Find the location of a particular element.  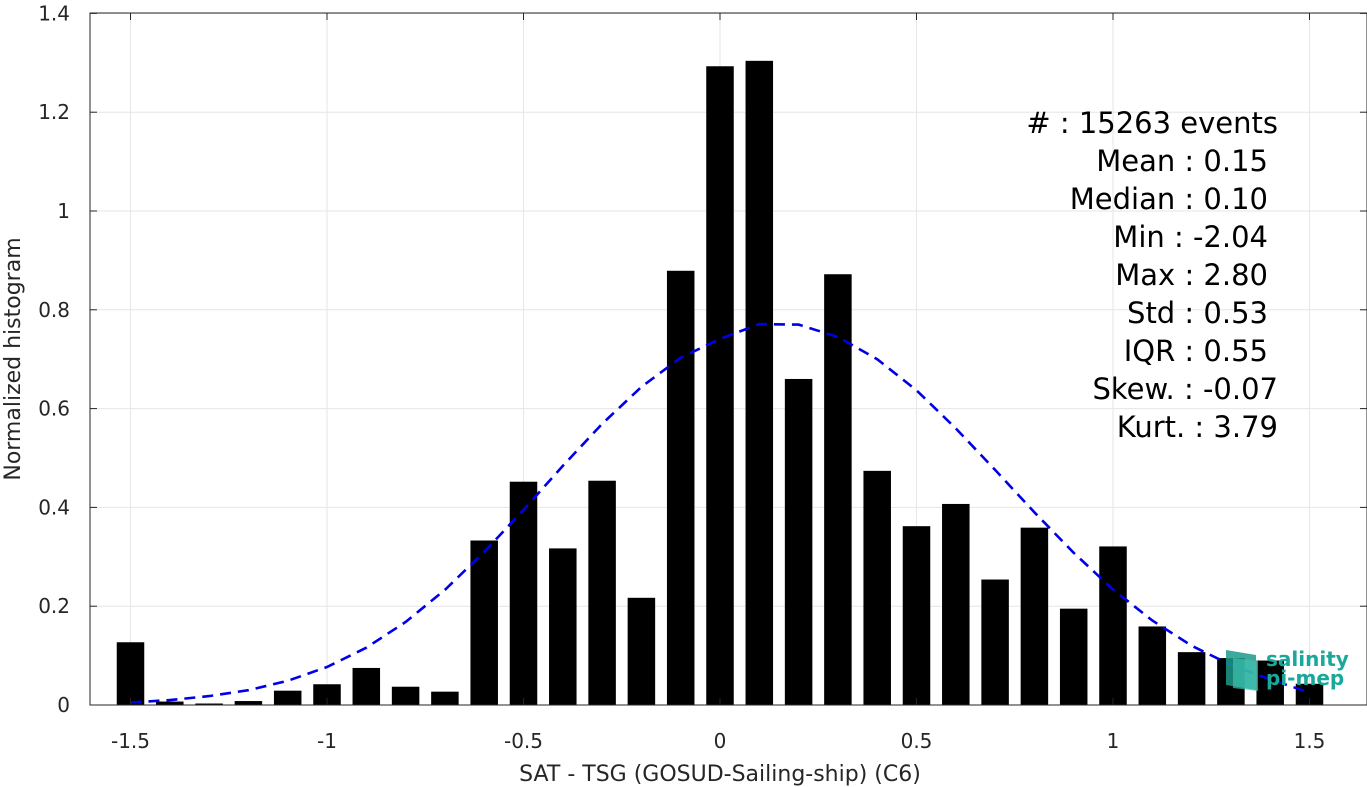

salinity-pimep-logo: salinity pi-mep is located at coordinates (1287, 669).